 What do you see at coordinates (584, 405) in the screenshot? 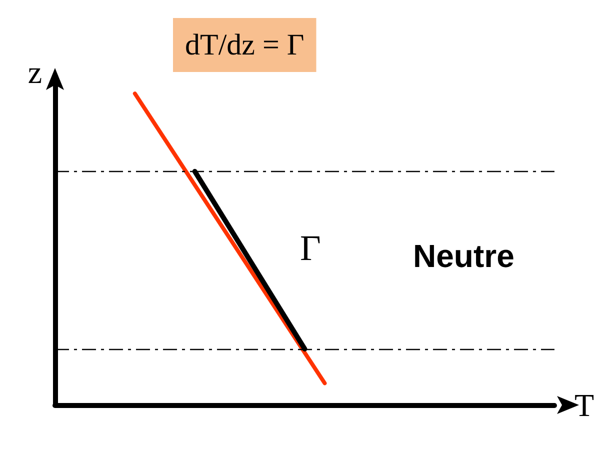
I see `x-axis-title: T` at bounding box center [584, 405].